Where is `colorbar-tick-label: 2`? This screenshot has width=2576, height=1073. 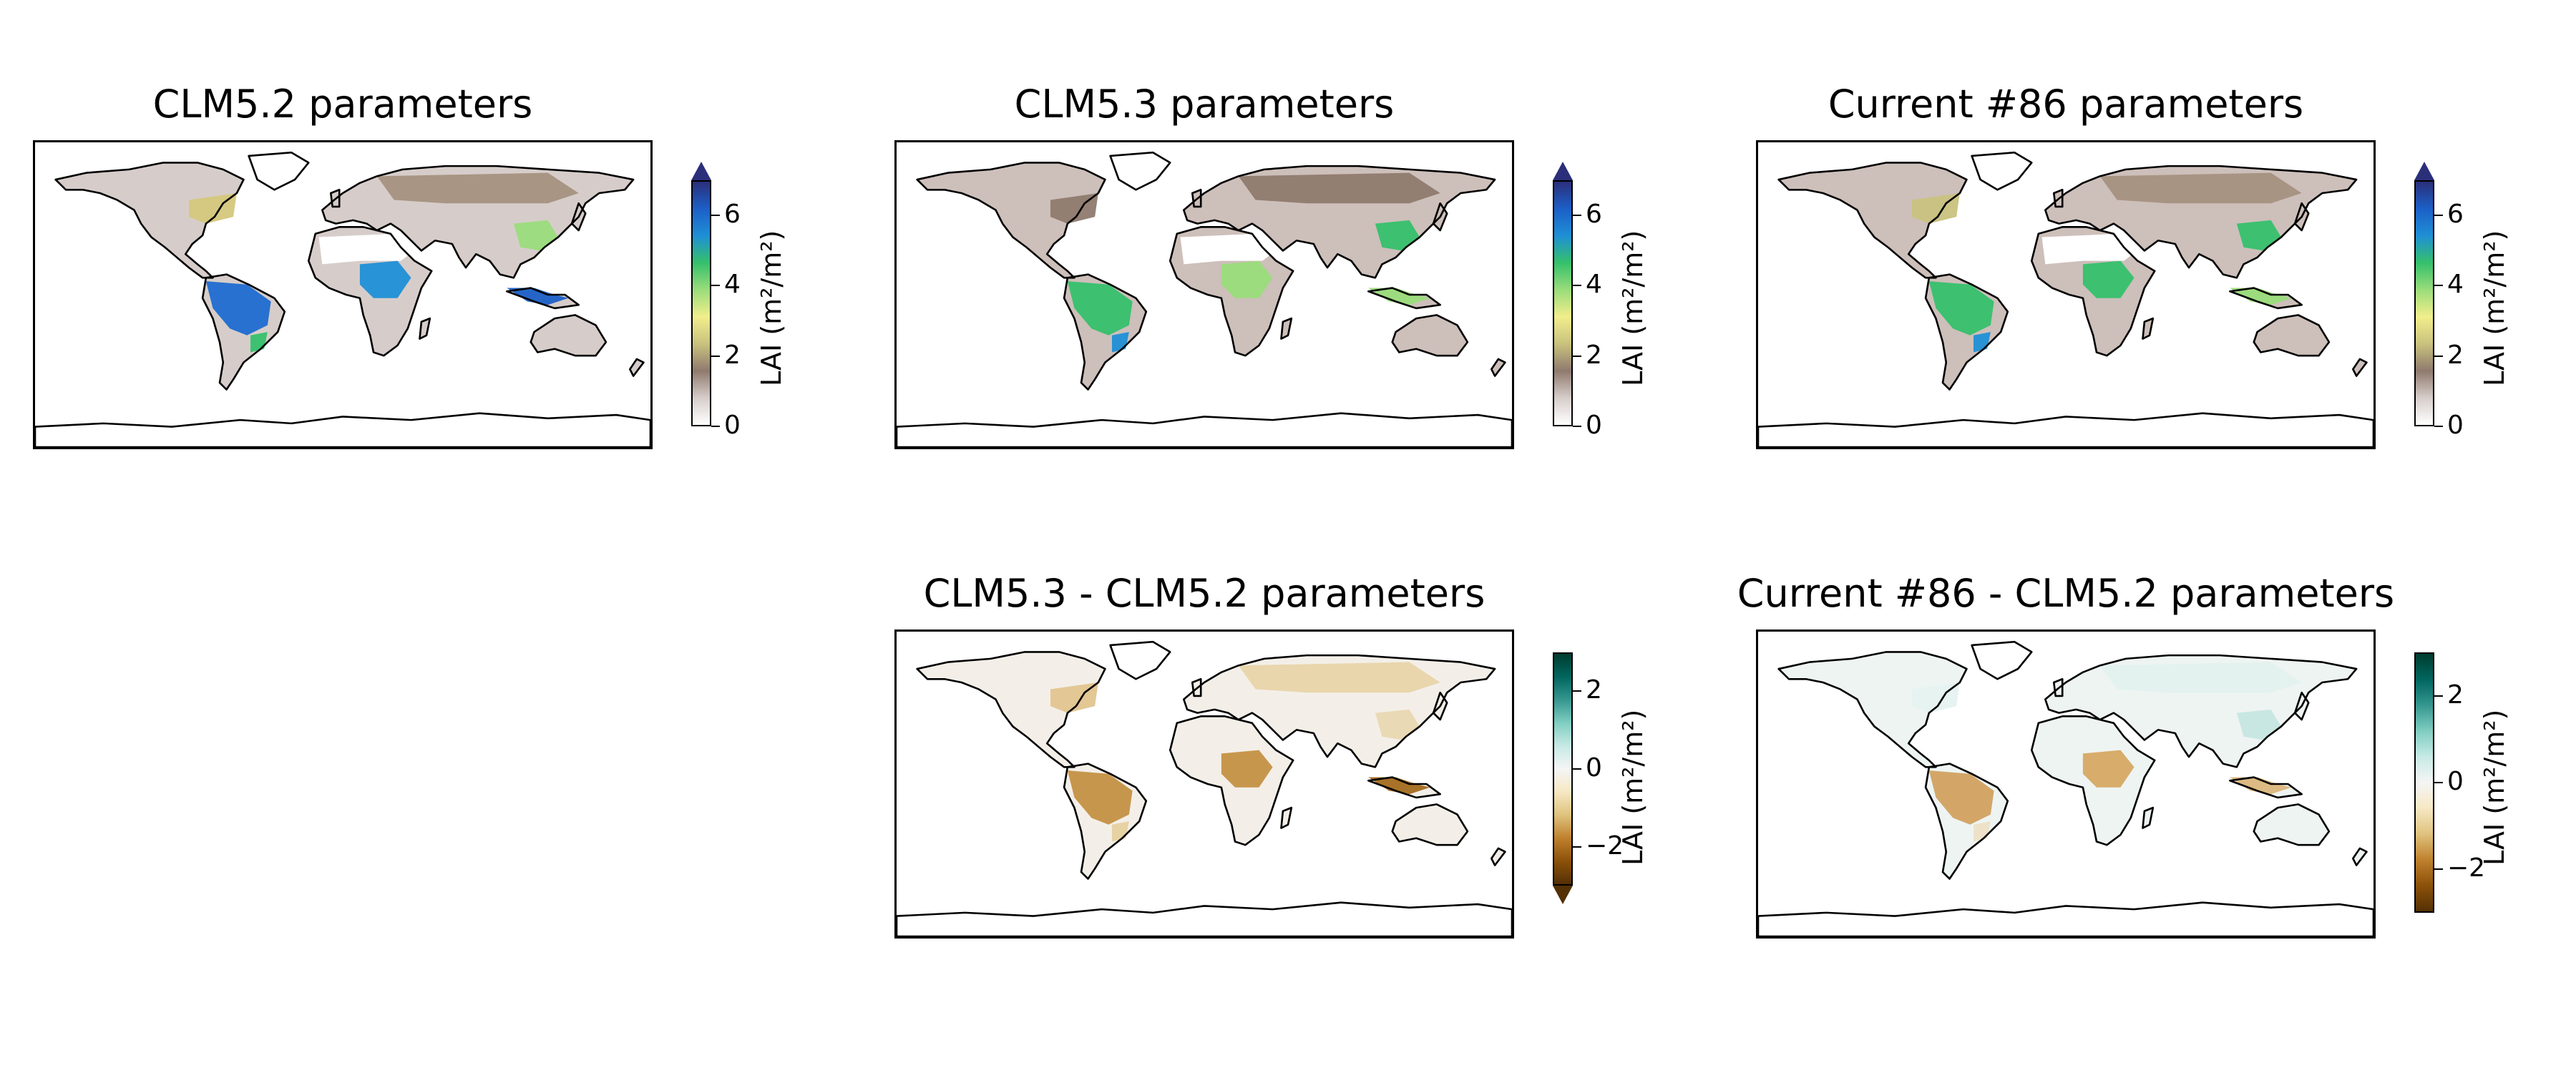 colorbar-tick-label: 2 is located at coordinates (732, 355).